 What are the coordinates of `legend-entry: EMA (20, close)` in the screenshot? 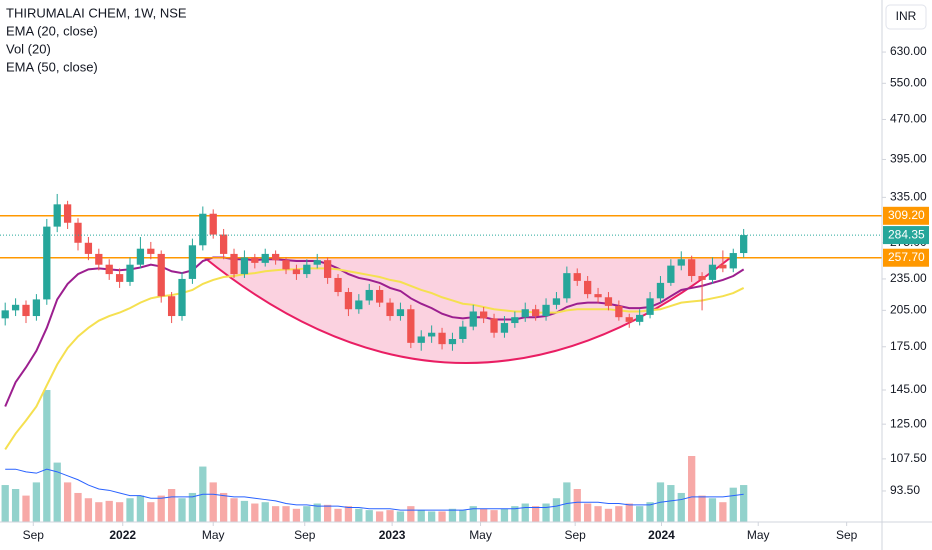 It's located at (52, 30).